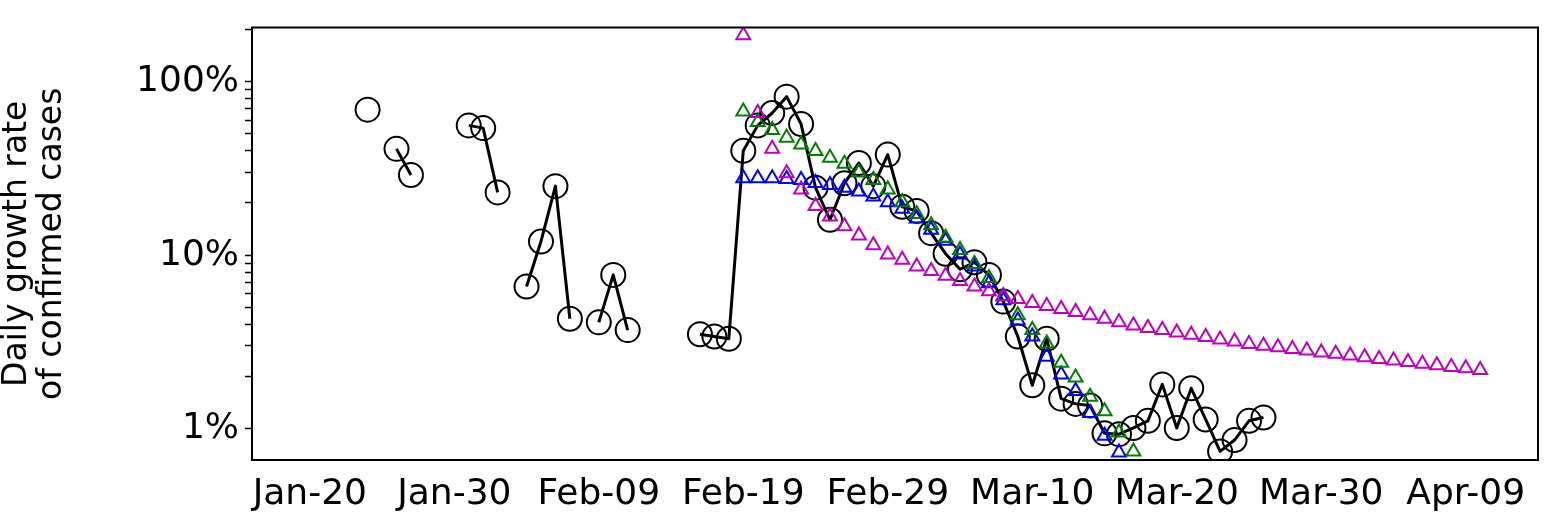  What do you see at coordinates (1466, 491) in the screenshot?
I see `x-tick-label: Apr-09` at bounding box center [1466, 491].